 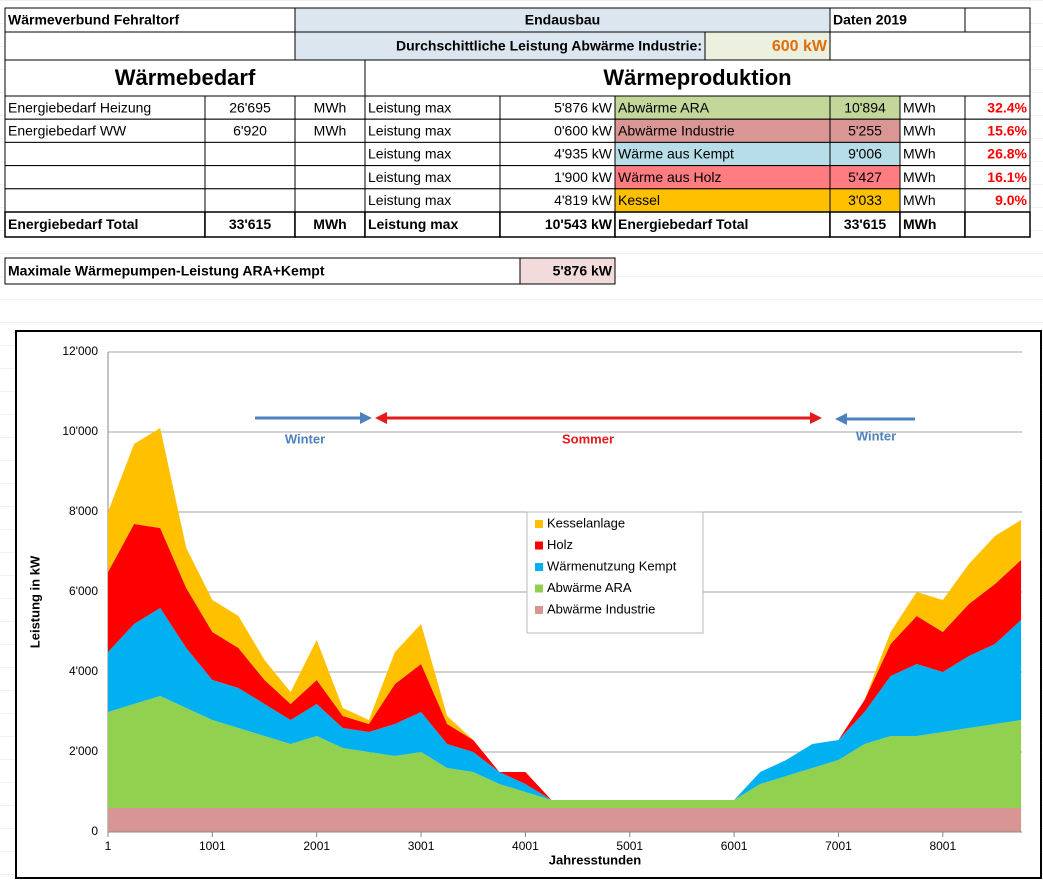 What do you see at coordinates (664, 107) in the screenshot?
I see `cell-text: Abwärme ARA` at bounding box center [664, 107].